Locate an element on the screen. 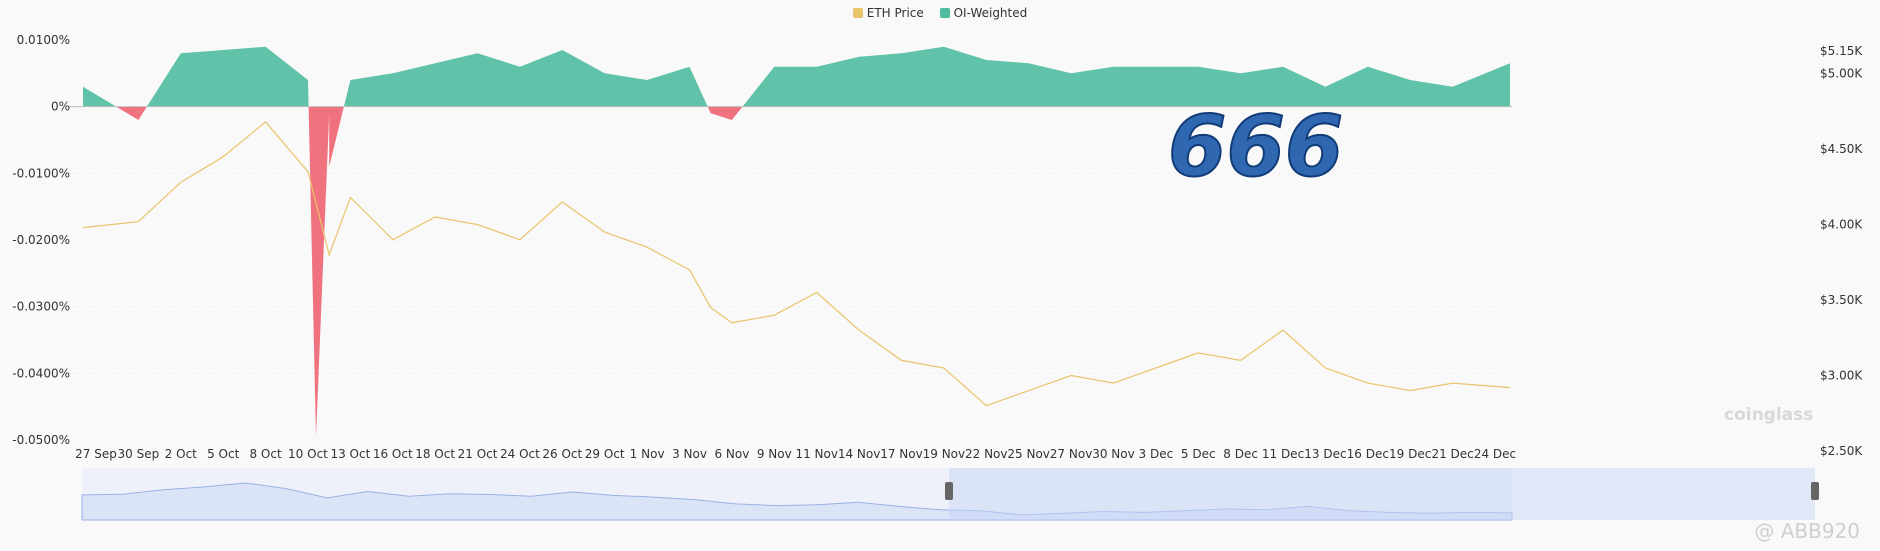  y-left-tick-label: 0.0100% is located at coordinates (43, 40).